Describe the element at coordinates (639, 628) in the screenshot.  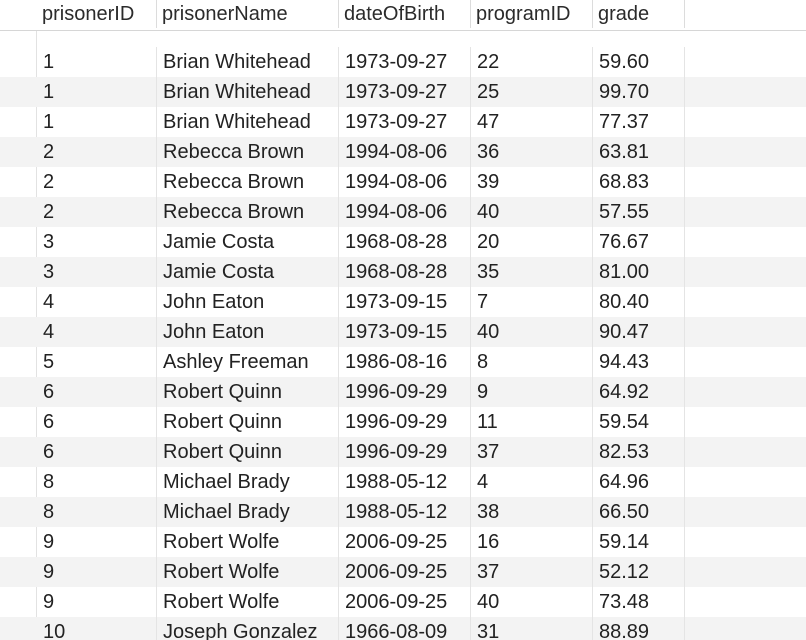
I see `cell-grade: 88.89` at that location.